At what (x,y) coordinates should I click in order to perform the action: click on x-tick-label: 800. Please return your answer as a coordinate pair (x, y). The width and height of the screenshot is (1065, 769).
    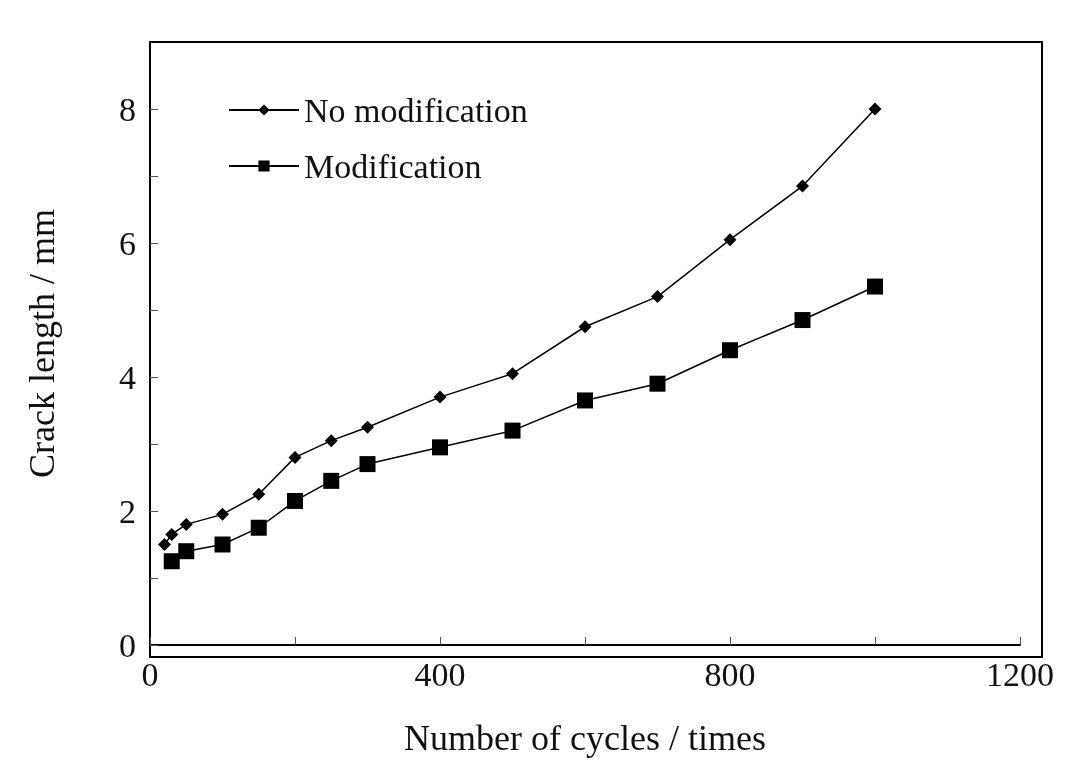
    Looking at the image, I should click on (730, 674).